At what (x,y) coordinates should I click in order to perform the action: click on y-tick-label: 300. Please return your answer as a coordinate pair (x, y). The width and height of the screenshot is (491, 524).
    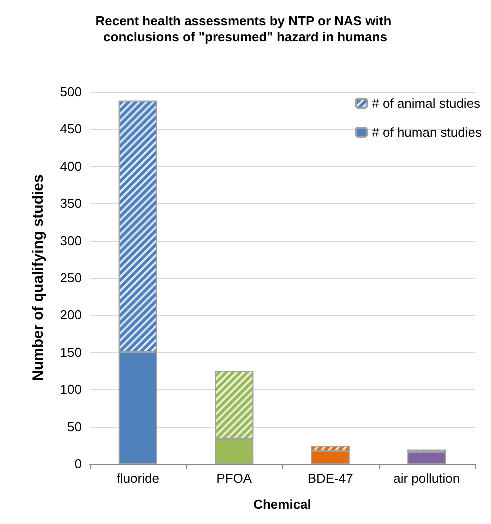
    Looking at the image, I should click on (71, 240).